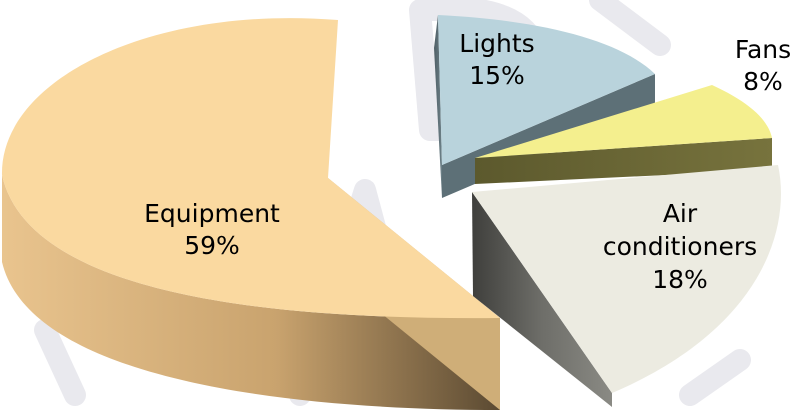 Image resolution: width=792 pixels, height=417 pixels. Describe the element at coordinates (763, 81) in the screenshot. I see `label-fans-value: 8%` at that location.